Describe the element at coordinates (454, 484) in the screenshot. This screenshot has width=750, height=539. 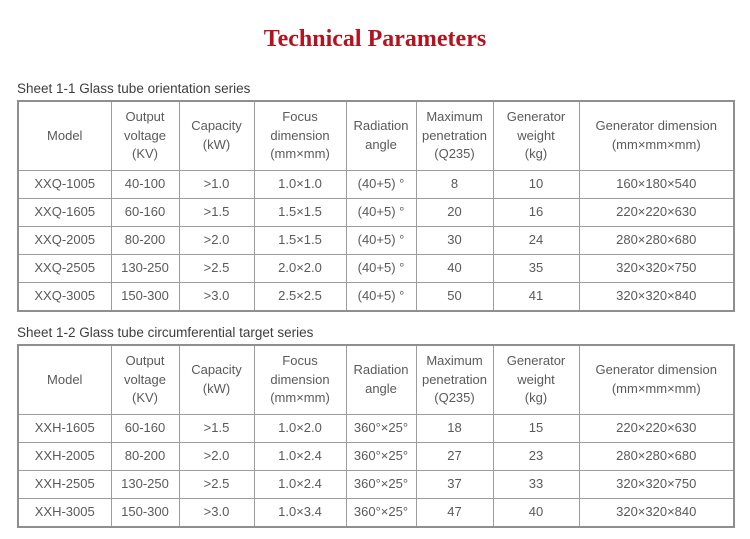
I see `table-cell: 37` at that location.